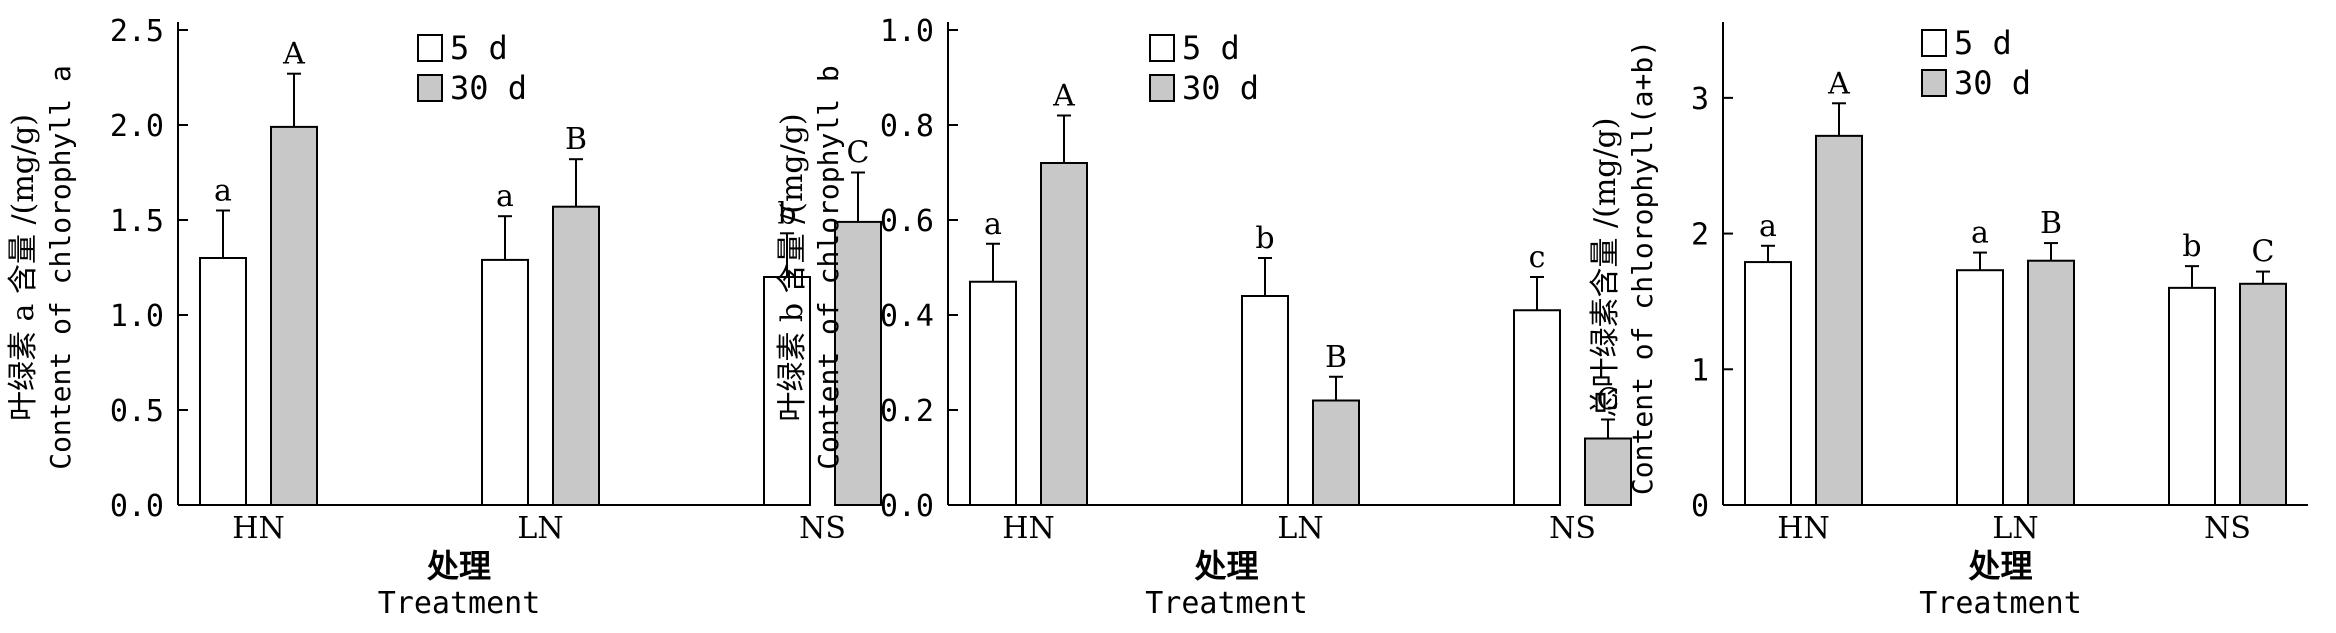  I want to click on y-axis-label-cn: 总叶绿素含量 /(mg/g), so click(1605, 267).